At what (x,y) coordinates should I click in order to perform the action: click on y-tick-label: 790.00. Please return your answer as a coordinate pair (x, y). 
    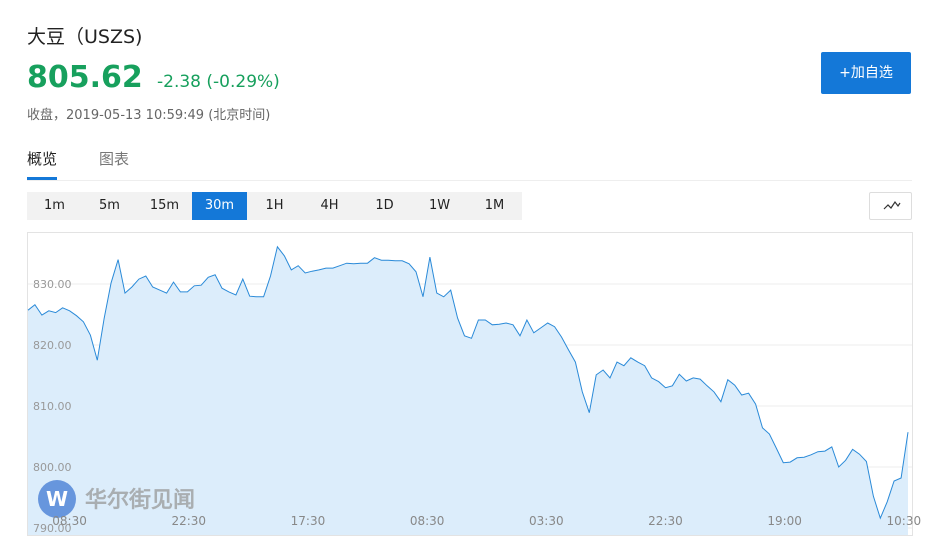
    Looking at the image, I should click on (52, 528).